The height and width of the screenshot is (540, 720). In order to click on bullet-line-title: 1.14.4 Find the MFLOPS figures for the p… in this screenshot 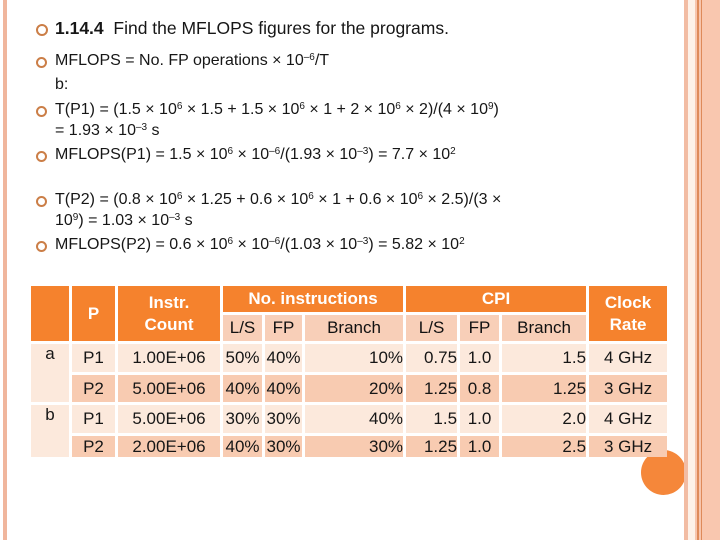, I will do `click(351, 28)`.